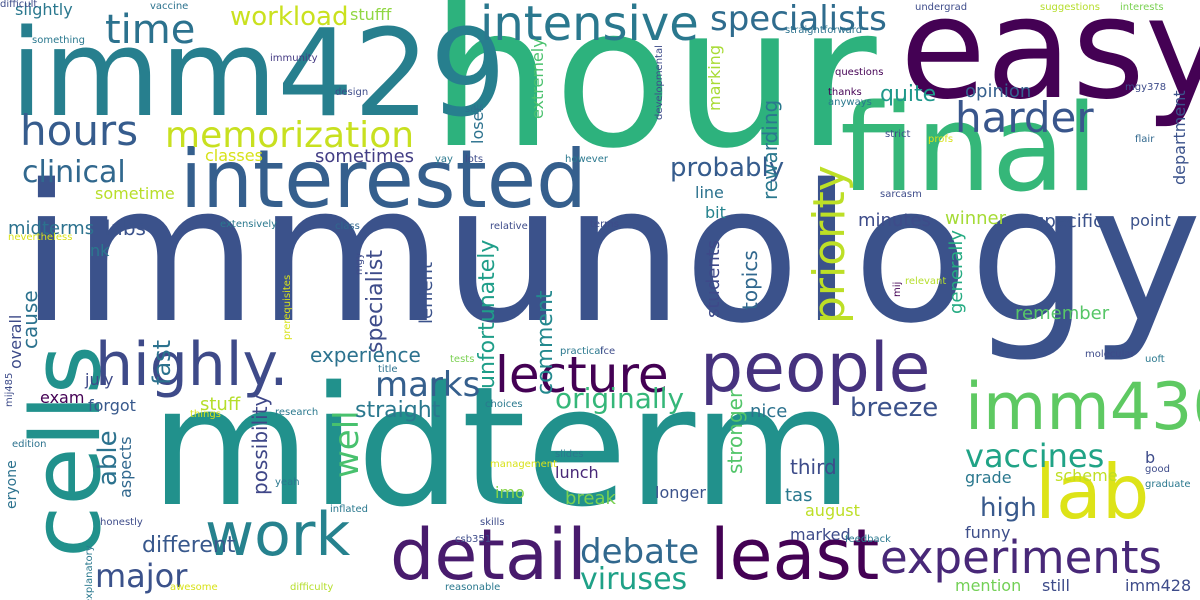 This screenshot has width=1200, height=600. What do you see at coordinates (349, 509) in the screenshot?
I see `word-inflated: inflated` at bounding box center [349, 509].